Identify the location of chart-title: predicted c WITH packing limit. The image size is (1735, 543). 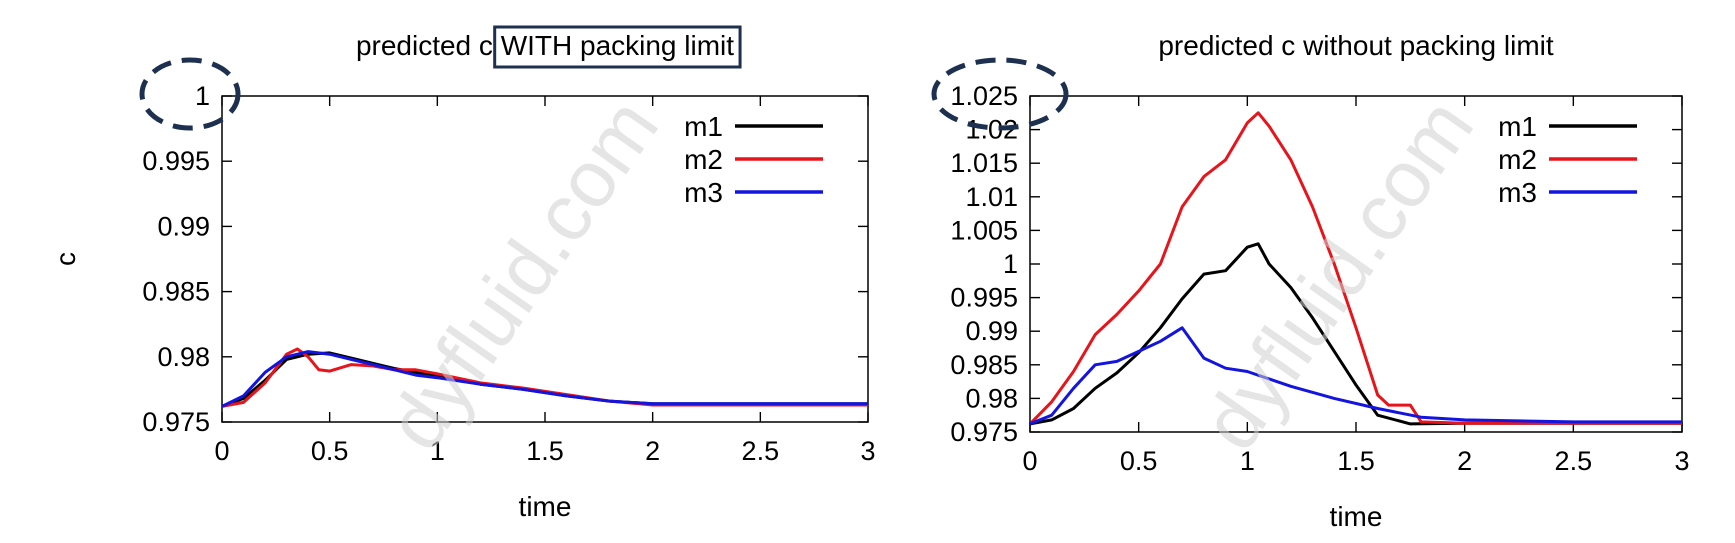
(545, 45).